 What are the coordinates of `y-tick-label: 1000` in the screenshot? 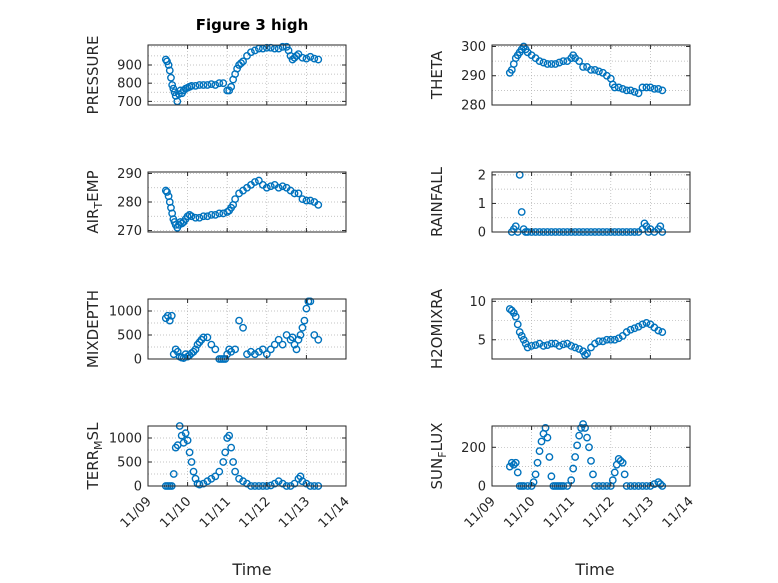 It's located at (125, 312).